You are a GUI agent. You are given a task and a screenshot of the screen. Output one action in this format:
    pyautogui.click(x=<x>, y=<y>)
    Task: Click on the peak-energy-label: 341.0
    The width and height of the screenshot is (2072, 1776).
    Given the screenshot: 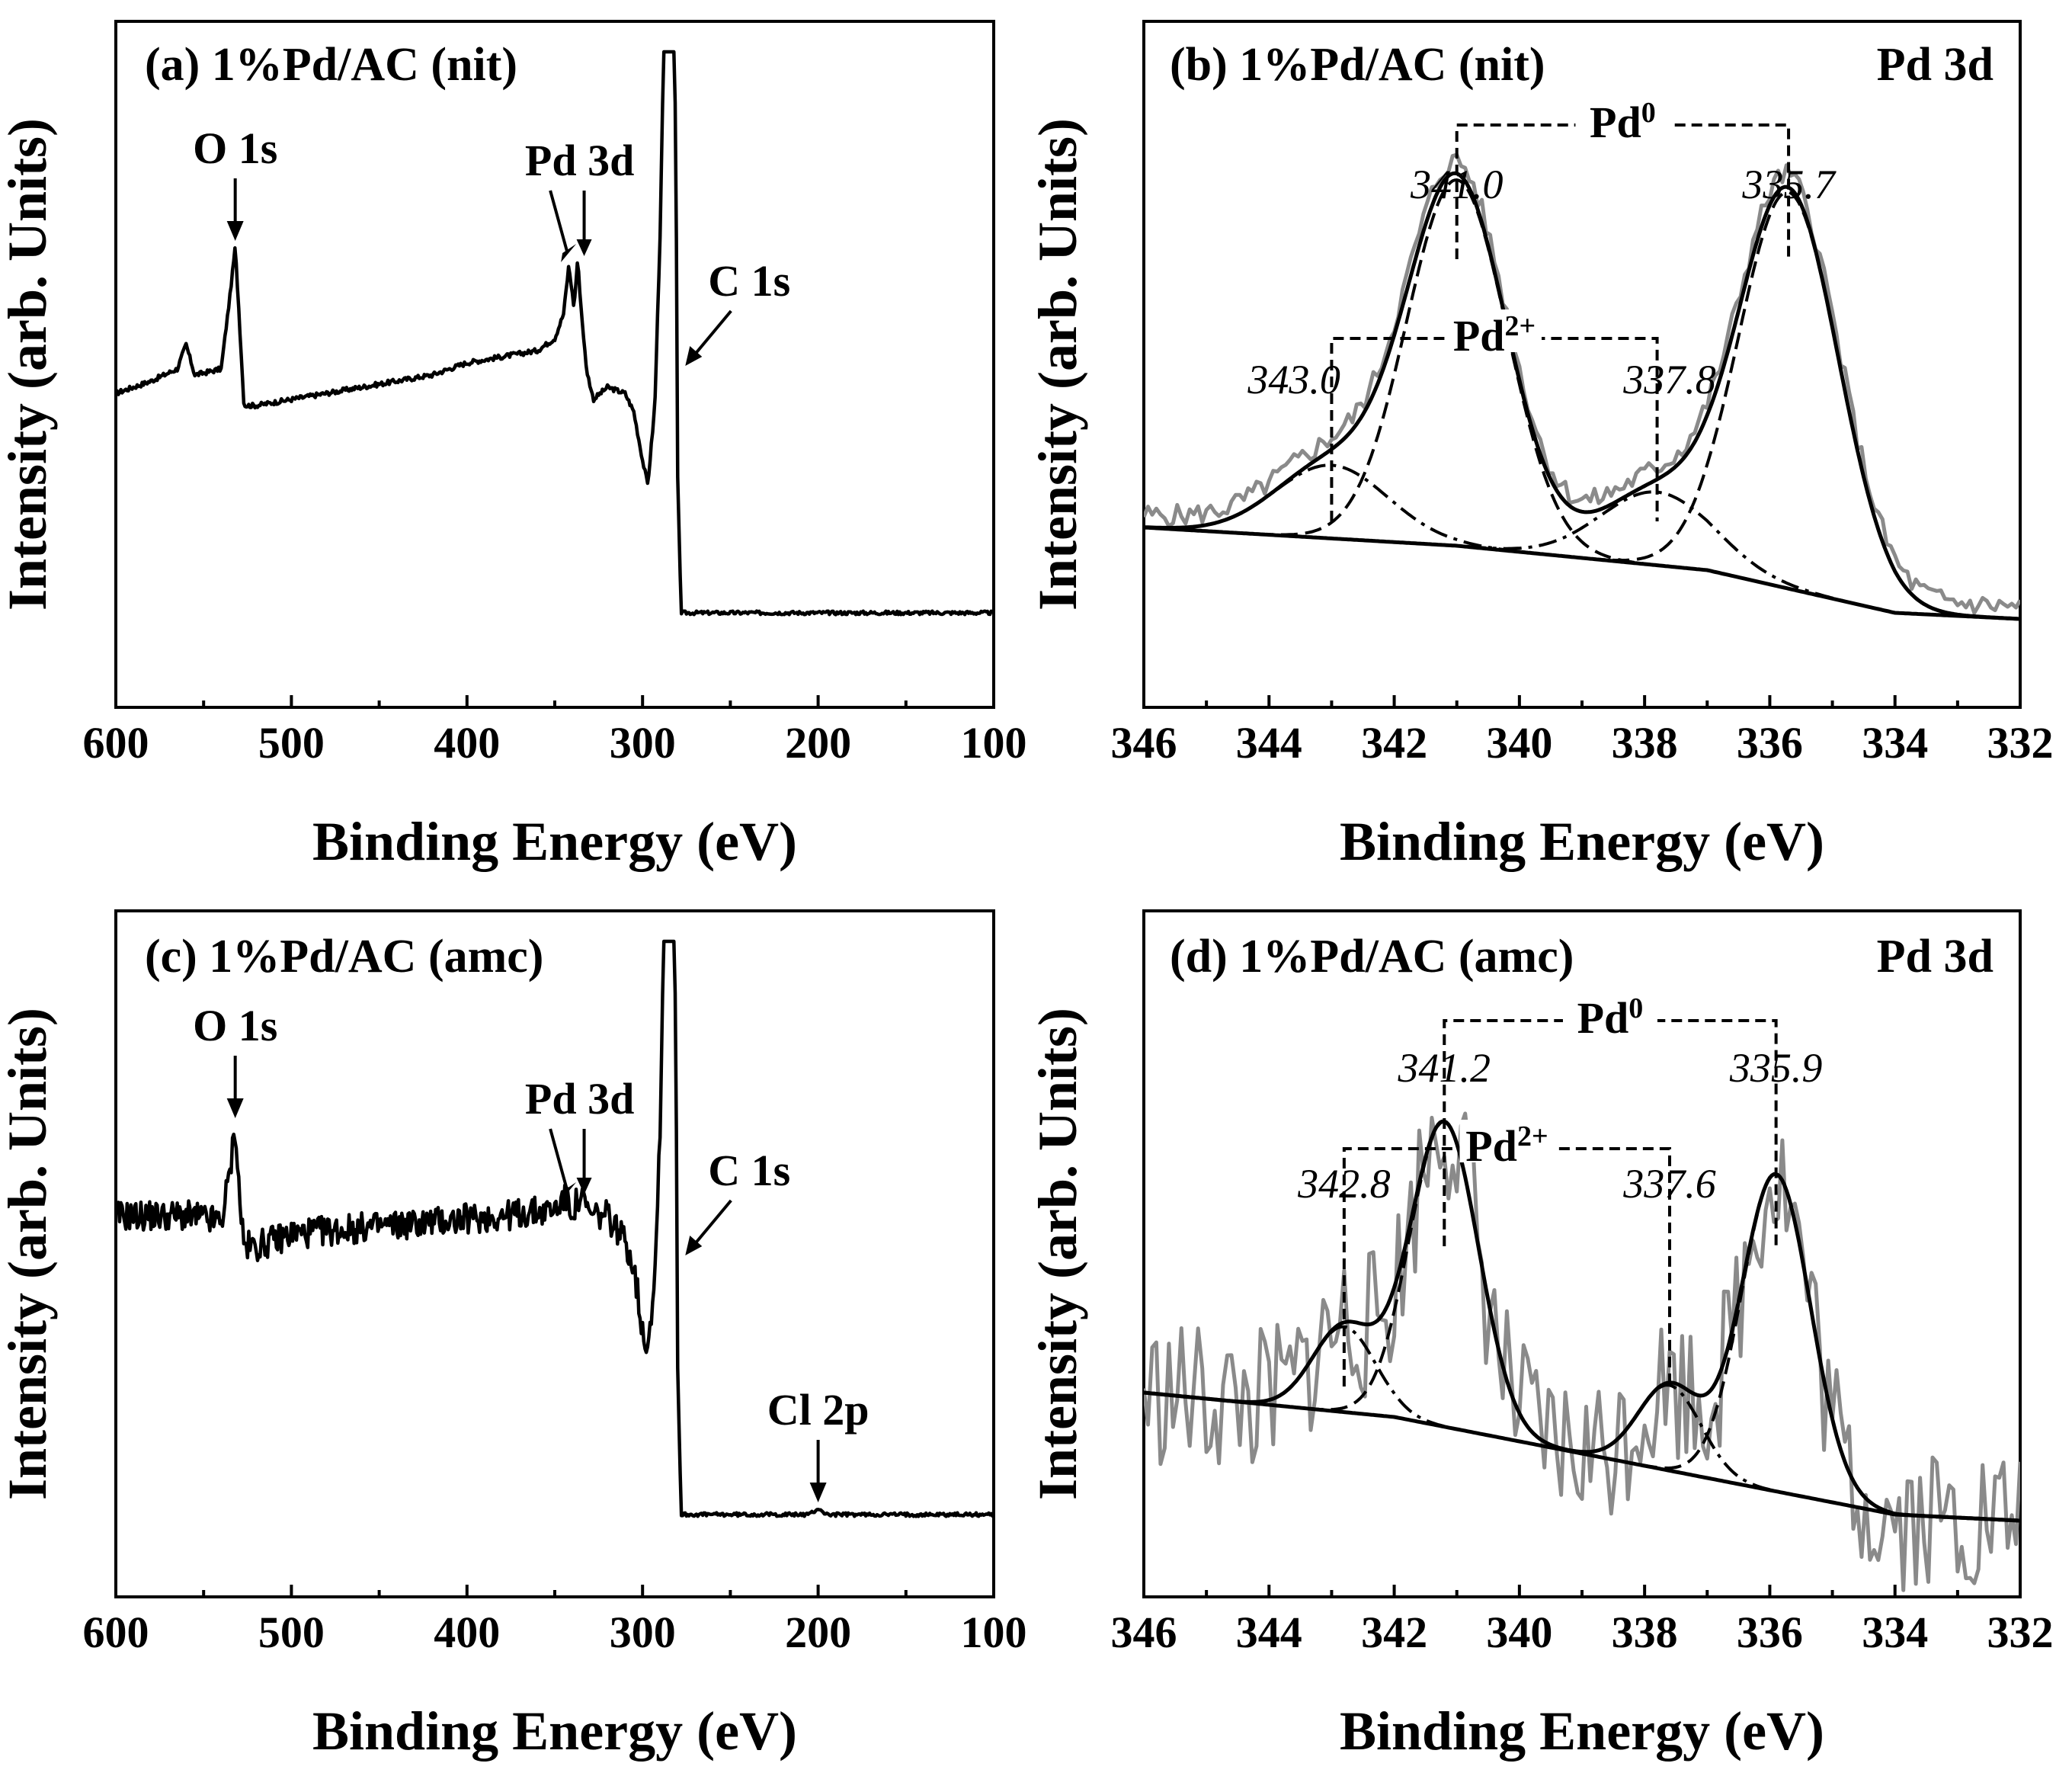 What is the action you would take?
    pyautogui.click(x=1457, y=184)
    